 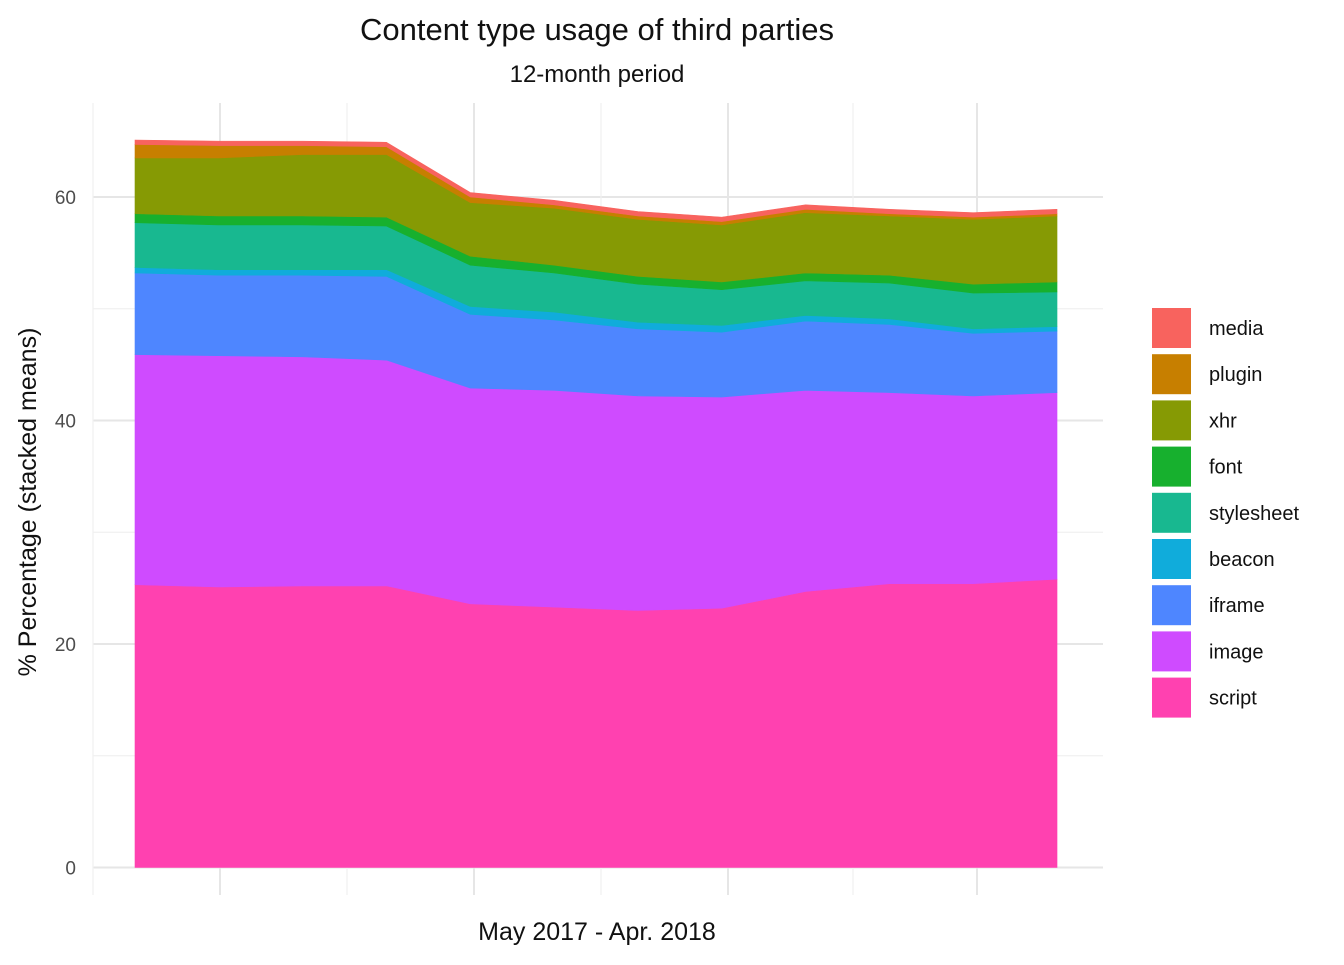 What do you see at coordinates (1237, 606) in the screenshot?
I see `legend-label-iframe: iframe` at bounding box center [1237, 606].